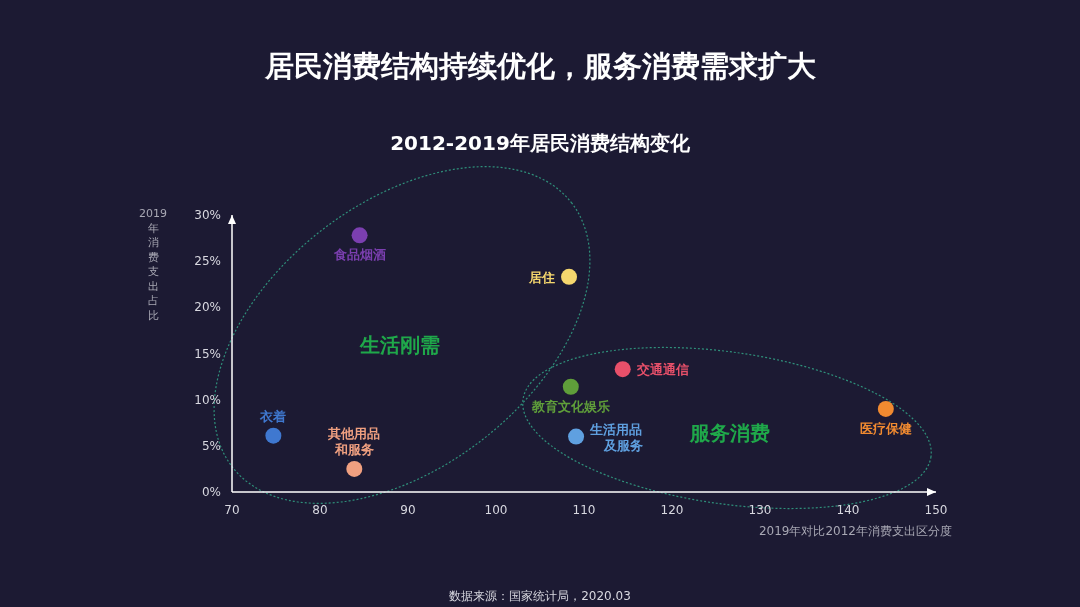 This screenshot has height=607, width=1080. I want to click on x-tick-label: 90, so click(408, 510).